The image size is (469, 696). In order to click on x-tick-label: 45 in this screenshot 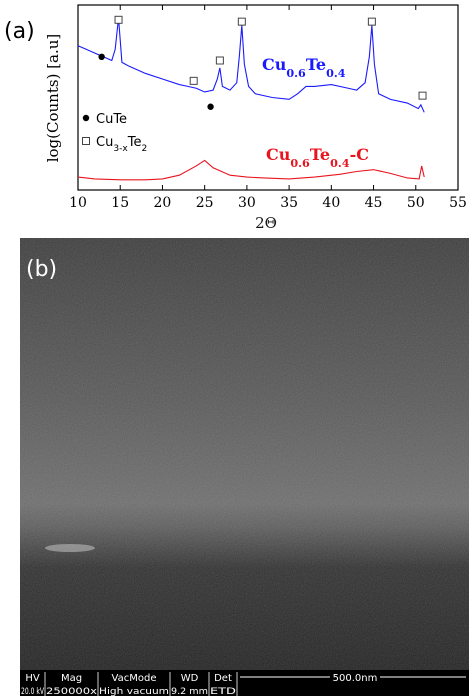, I will do `click(374, 203)`.